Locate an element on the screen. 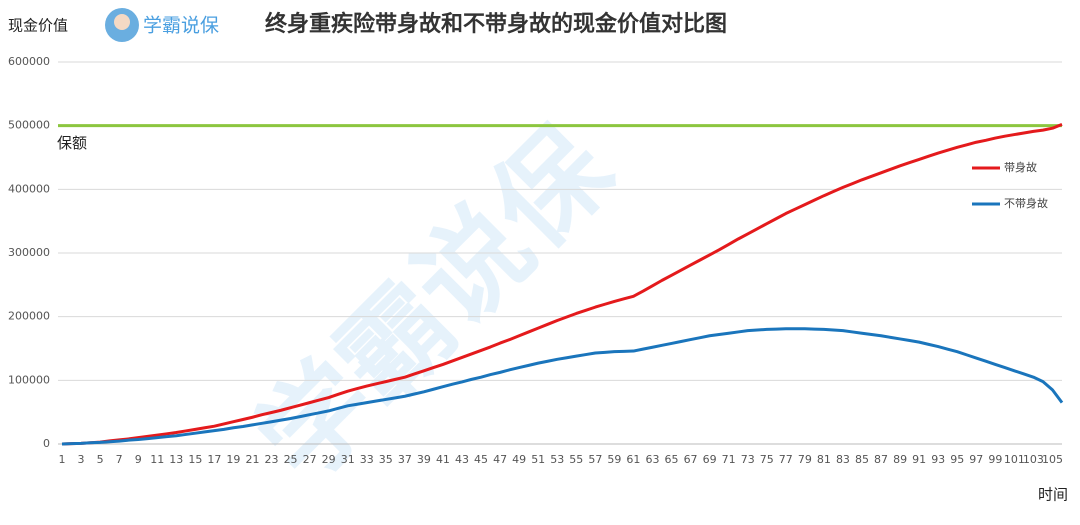  x-tick-label: 63 is located at coordinates (652, 459).